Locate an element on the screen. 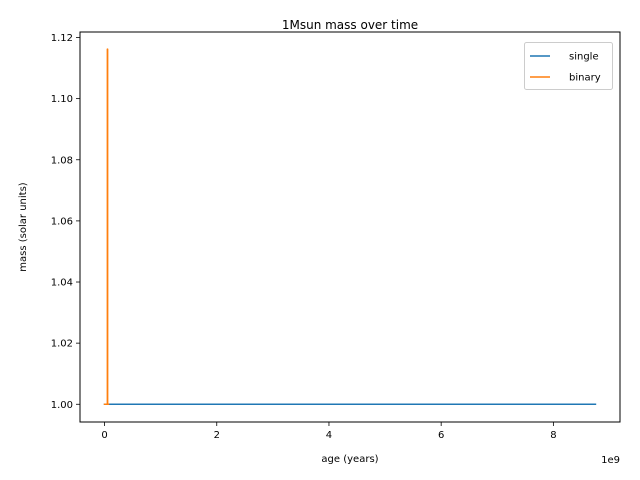  x-axis-offset-label: 1e9 is located at coordinates (610, 460).